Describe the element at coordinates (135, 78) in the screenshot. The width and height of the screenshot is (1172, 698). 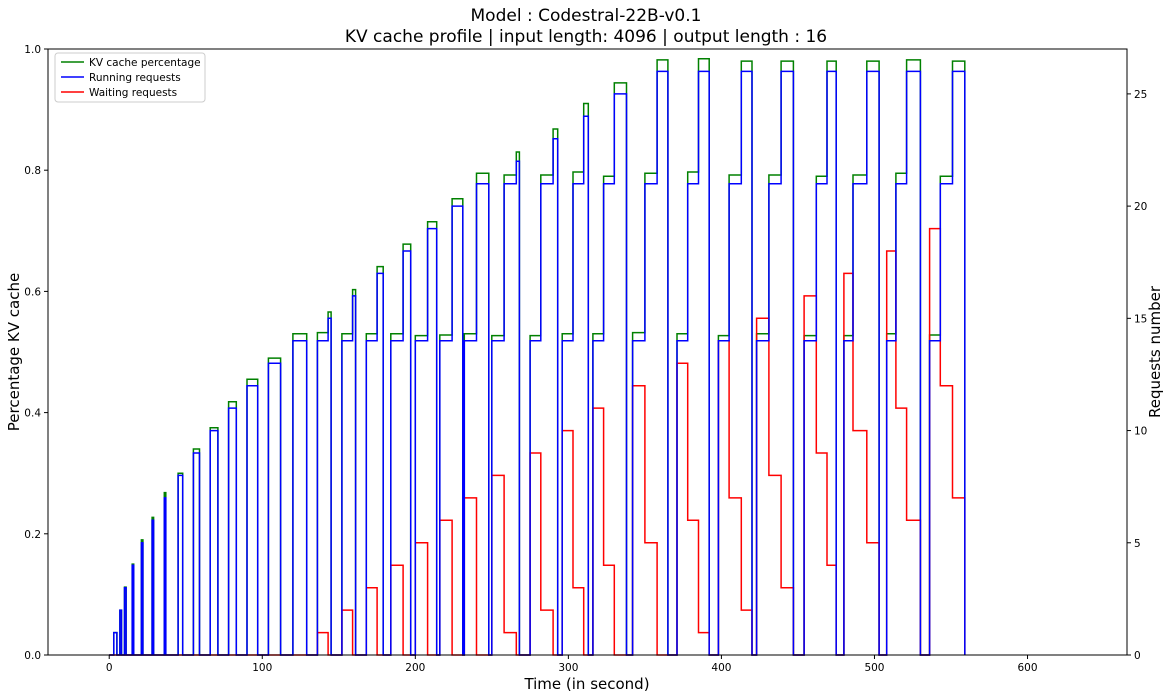
I see `legend-running-label: Running requests` at that location.